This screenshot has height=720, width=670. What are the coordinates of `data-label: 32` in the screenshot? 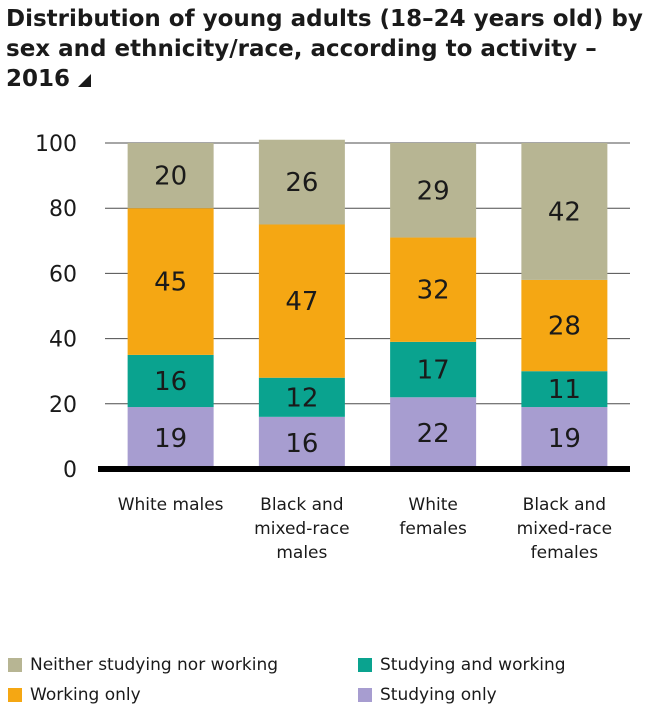 It's located at (433, 291).